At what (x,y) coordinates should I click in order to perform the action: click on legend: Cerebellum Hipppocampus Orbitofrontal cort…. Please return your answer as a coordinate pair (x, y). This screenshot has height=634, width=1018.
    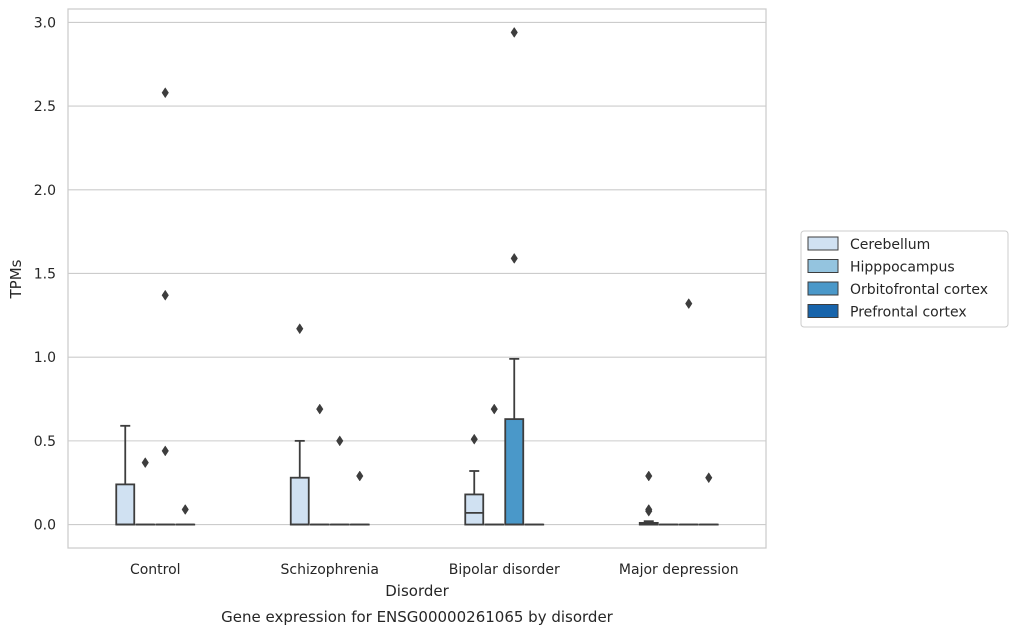
    Looking at the image, I should click on (904, 279).